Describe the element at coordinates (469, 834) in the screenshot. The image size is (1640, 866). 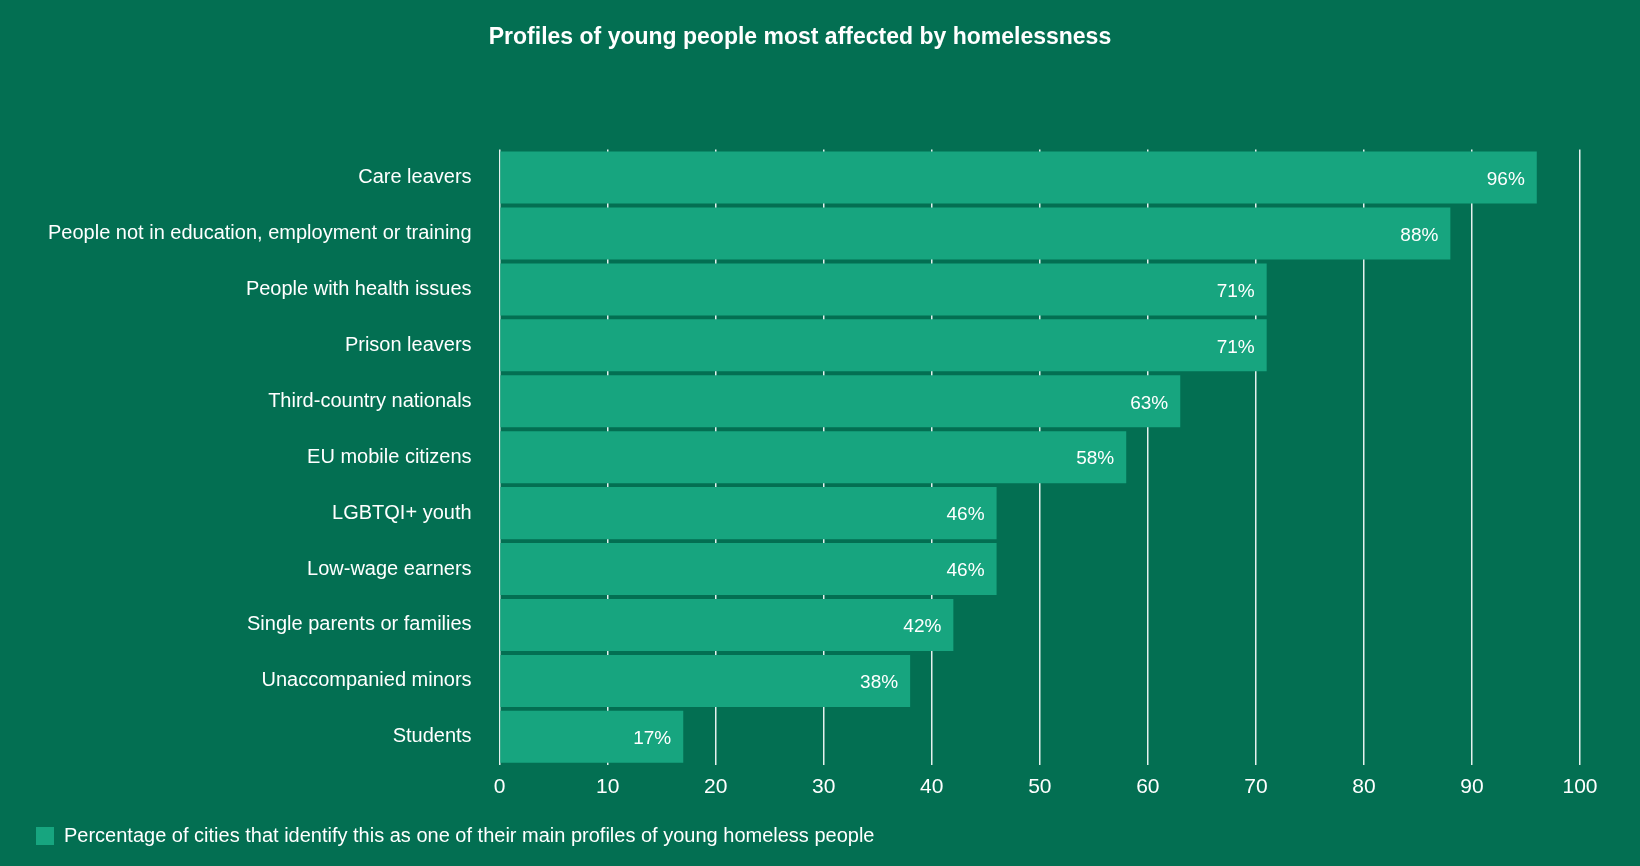
I see `legend-label: Percentage of cities that identify this as one of their main profiles of young homeless people` at that location.